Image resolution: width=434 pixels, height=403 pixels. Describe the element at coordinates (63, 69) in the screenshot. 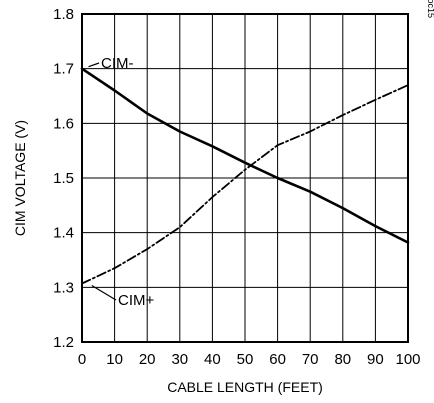

I see `y-tick-label: 1.7` at that location.